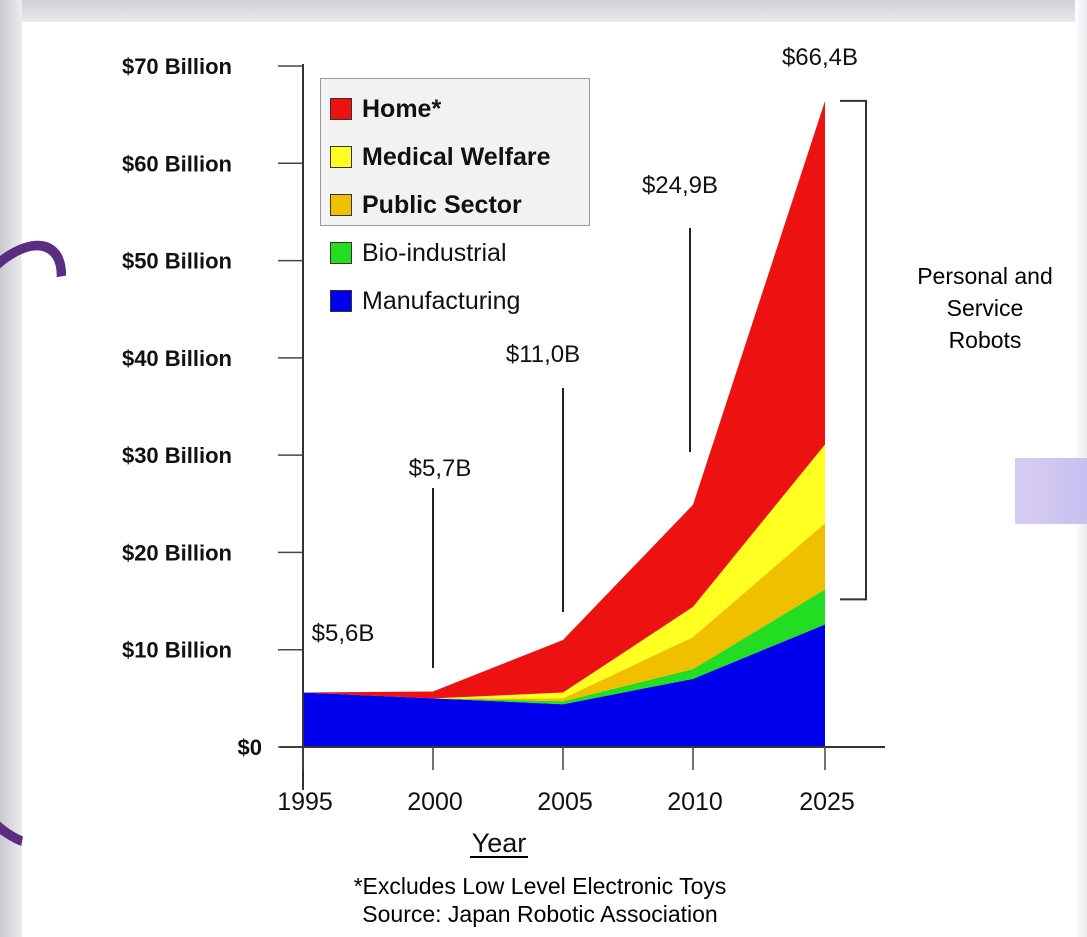 The height and width of the screenshot is (937, 1087). What do you see at coordinates (985, 276) in the screenshot?
I see `annotation-line: Personal and` at bounding box center [985, 276].